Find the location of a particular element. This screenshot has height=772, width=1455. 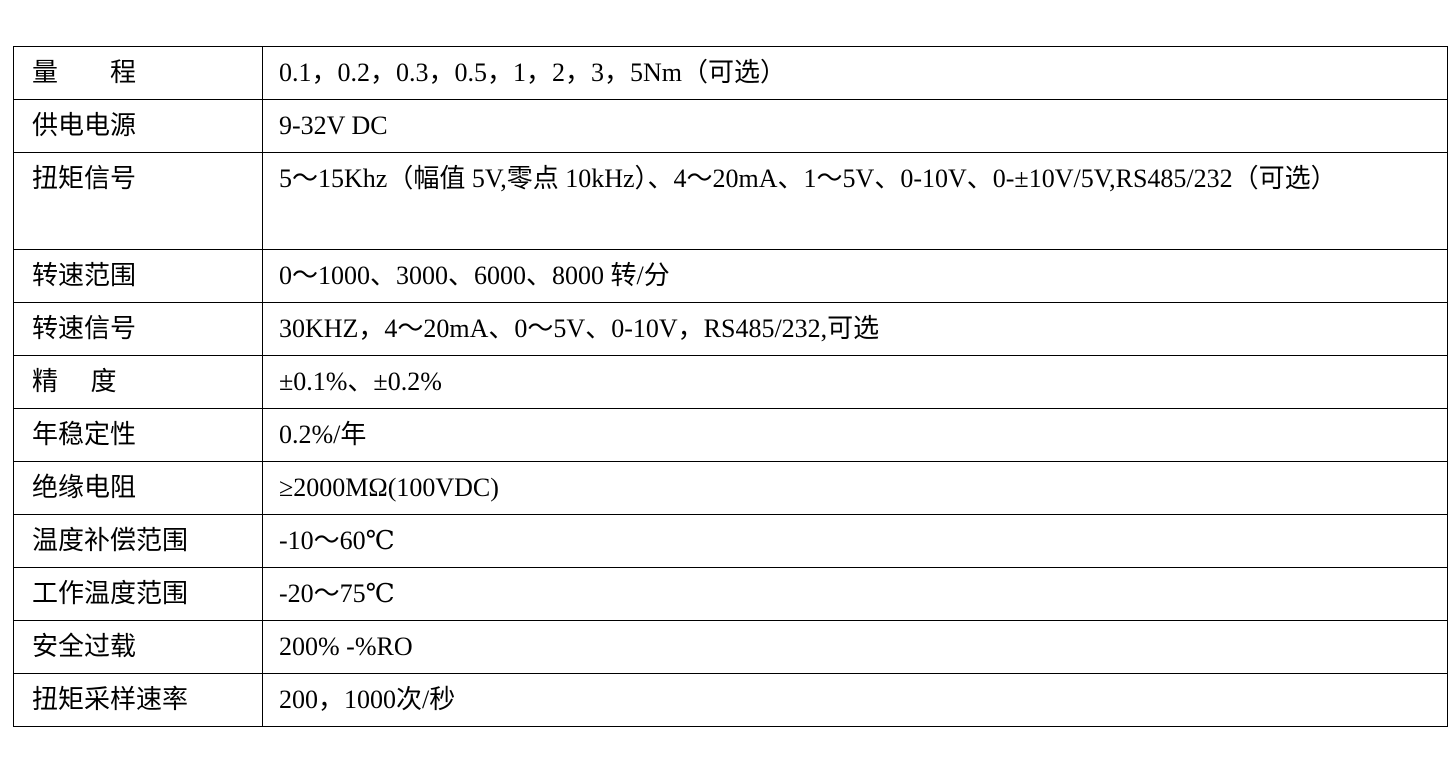

table-row: 绝缘电阻 ≥2000MΩ(100VDC) is located at coordinates (730, 488).